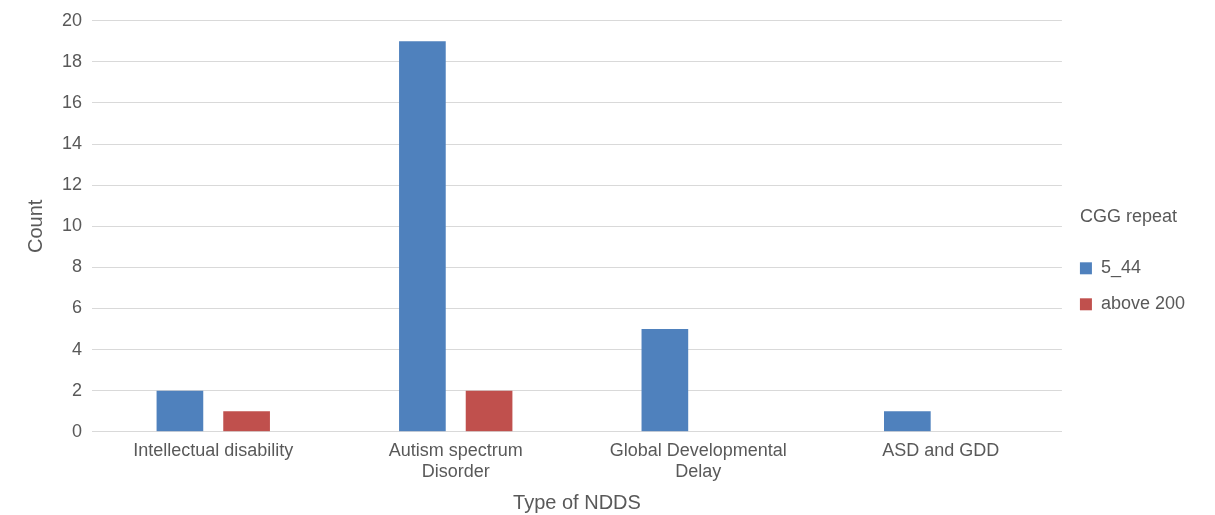  What do you see at coordinates (72, 184) in the screenshot?
I see `y-tick-label: 12` at bounding box center [72, 184].